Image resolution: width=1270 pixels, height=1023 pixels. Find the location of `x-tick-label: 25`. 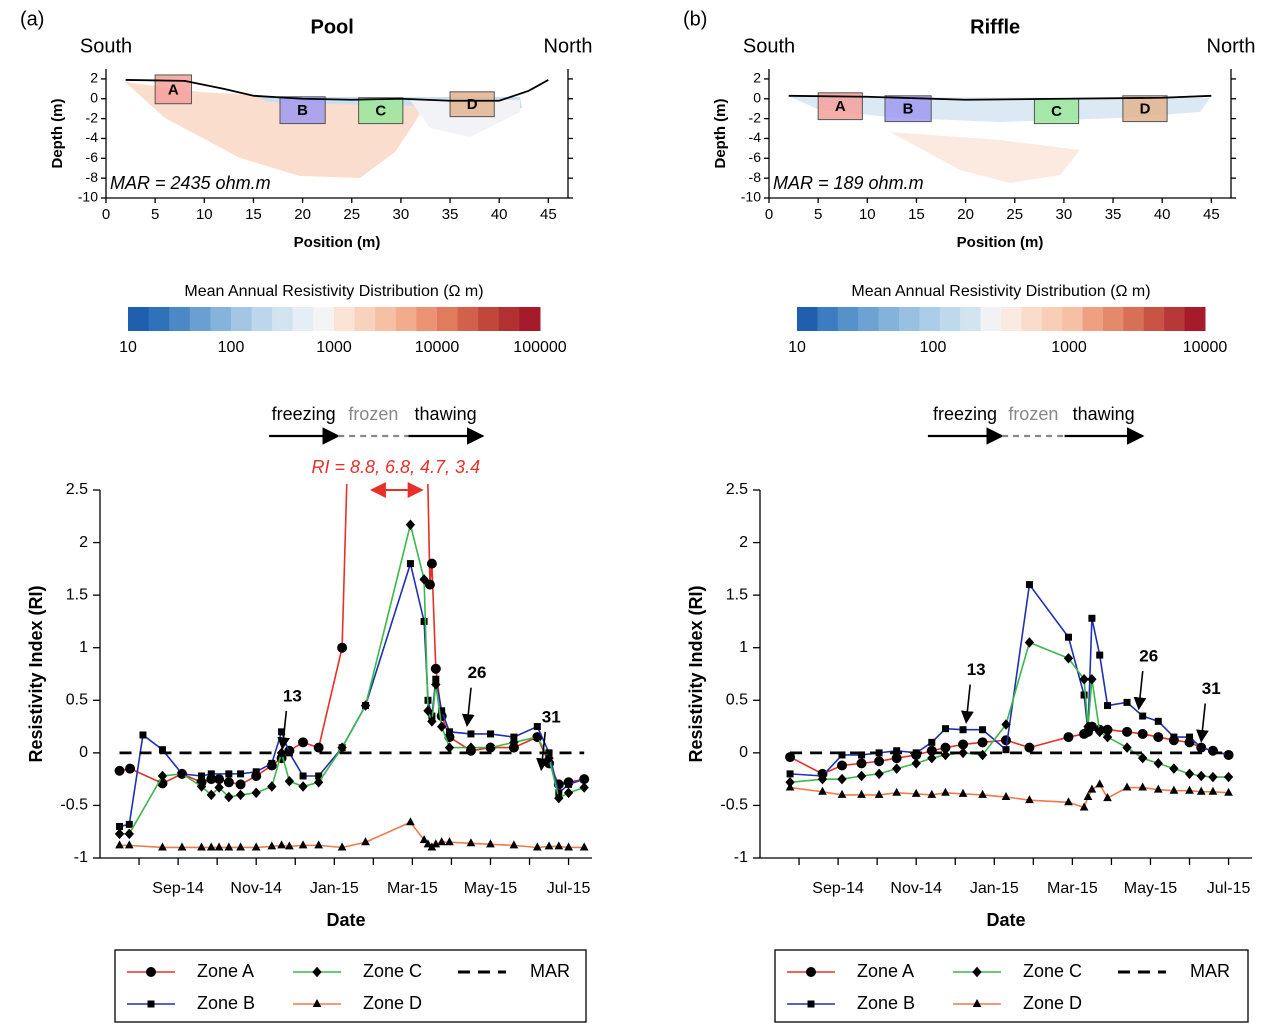

x-tick-label: 25 is located at coordinates (351, 214).